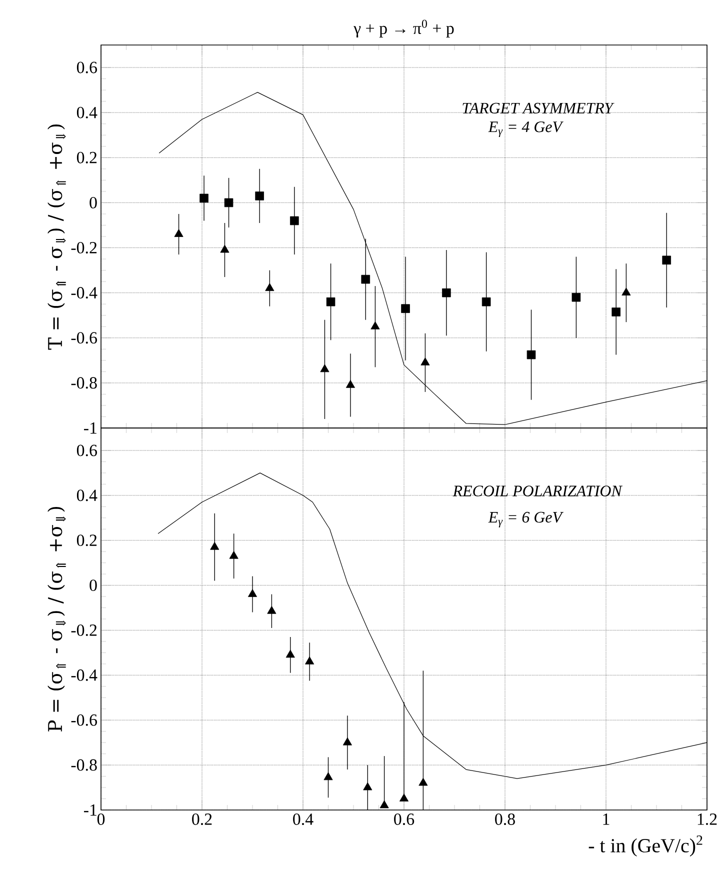  What do you see at coordinates (538, 108) in the screenshot?
I see `annotation: TARGET ASYMMETRY` at bounding box center [538, 108].